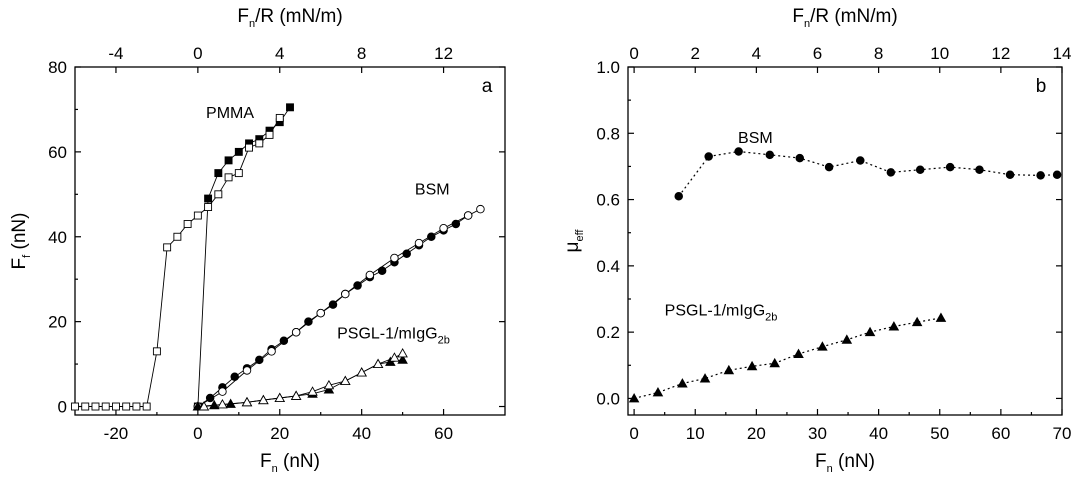 This screenshot has width=1074, height=481. Describe the element at coordinates (854, 16) in the screenshot. I see `top-axis-title-tail: /R (mN/m)` at that location.